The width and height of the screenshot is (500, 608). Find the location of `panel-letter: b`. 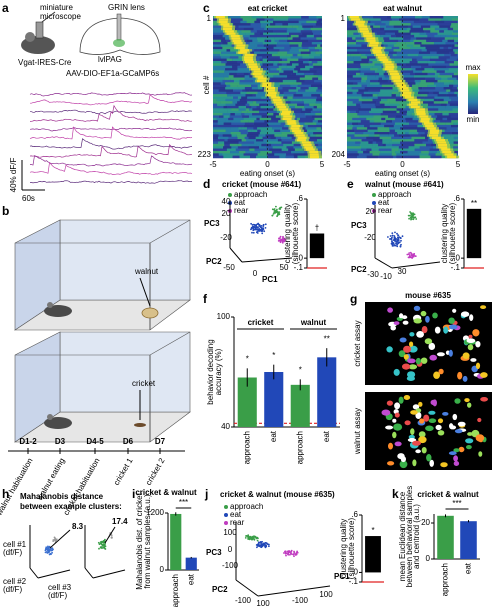

panel-letter: b is located at coordinates (5, 211).